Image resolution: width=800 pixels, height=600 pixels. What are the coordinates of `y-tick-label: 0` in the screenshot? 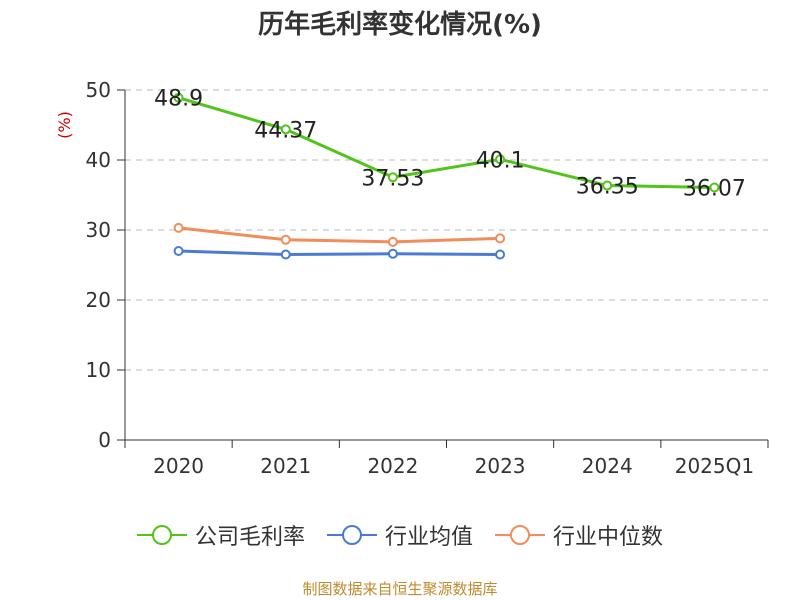 It's located at (104, 440).